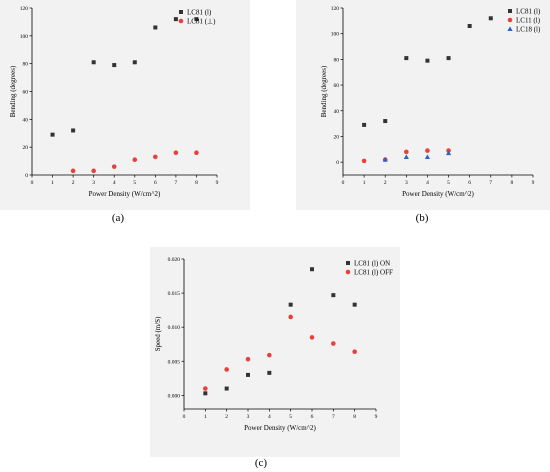  What do you see at coordinates (201, 22) in the screenshot?
I see `legend-label: LC81 (⊥)` at bounding box center [201, 22].